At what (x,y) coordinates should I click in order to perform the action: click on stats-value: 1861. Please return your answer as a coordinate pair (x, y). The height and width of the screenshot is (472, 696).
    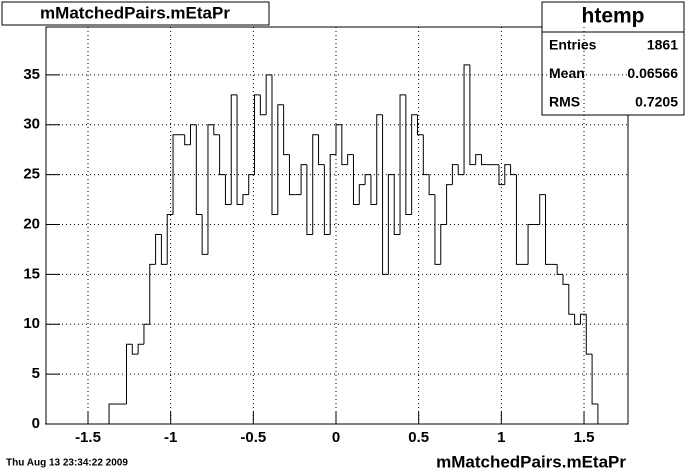
    Looking at the image, I should click on (662, 45).